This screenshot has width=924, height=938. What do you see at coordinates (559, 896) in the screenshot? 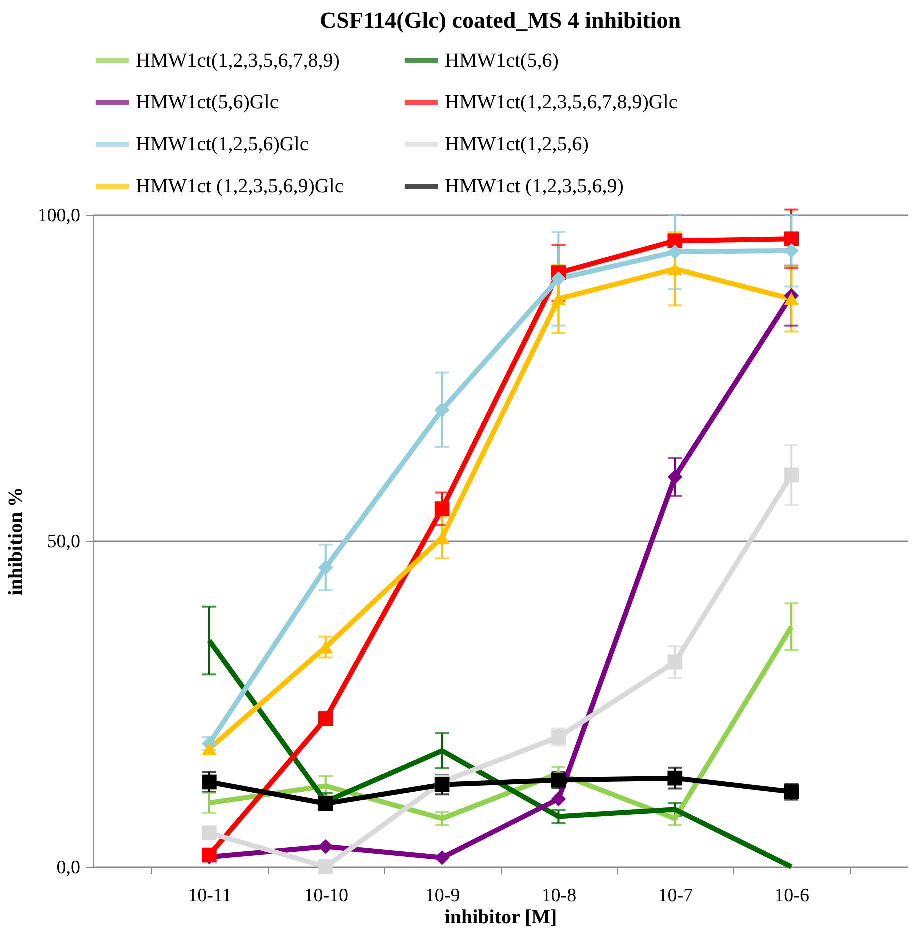
I see `x-tick-label: 10-8` at bounding box center [559, 896].